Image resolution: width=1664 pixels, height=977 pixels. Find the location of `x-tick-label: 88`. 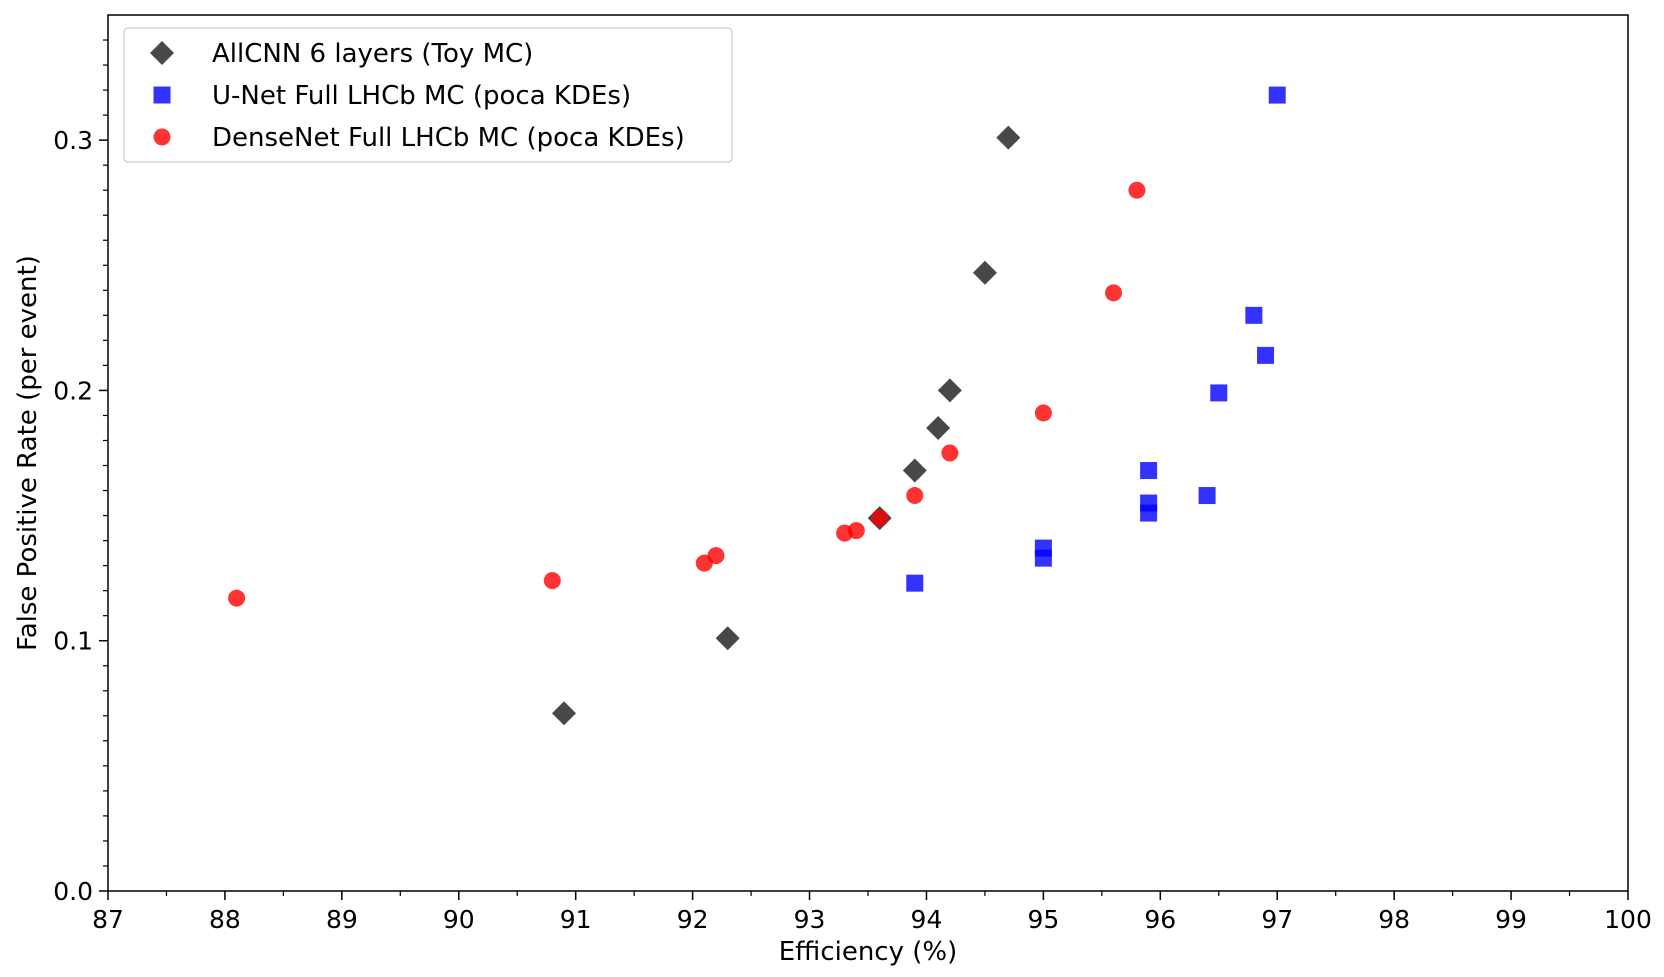

x-tick-label: 88 is located at coordinates (225, 919).